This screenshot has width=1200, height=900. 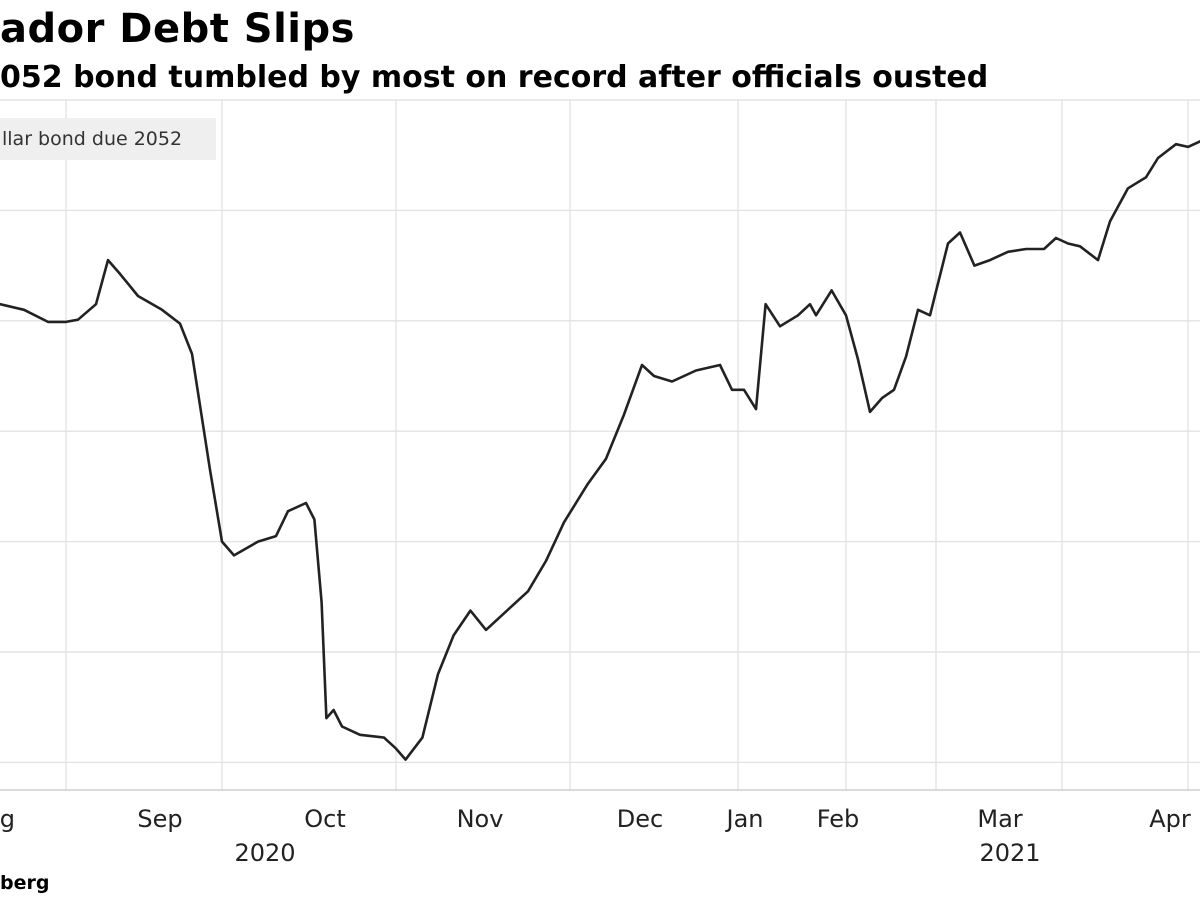 What do you see at coordinates (1009, 853) in the screenshot?
I see `x-year-label-2021: 2021` at bounding box center [1009, 853].